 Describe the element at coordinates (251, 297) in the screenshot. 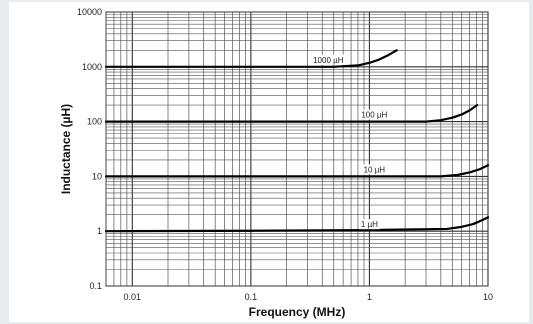

I see `x-tick-label: 0.1` at that location.